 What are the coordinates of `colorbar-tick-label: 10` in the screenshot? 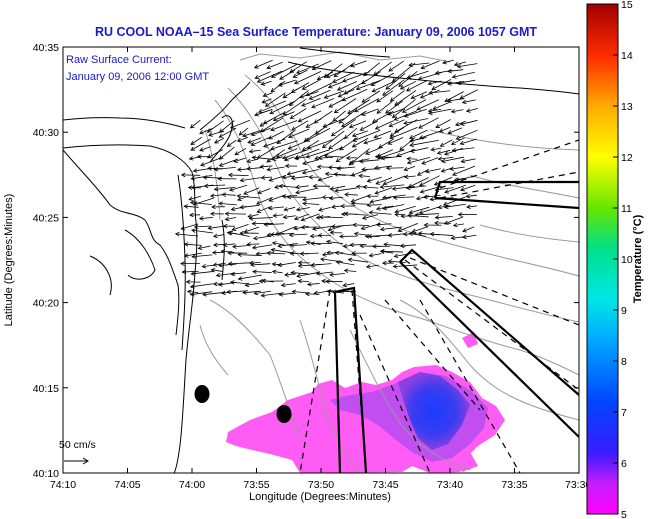 It's located at (627, 260).